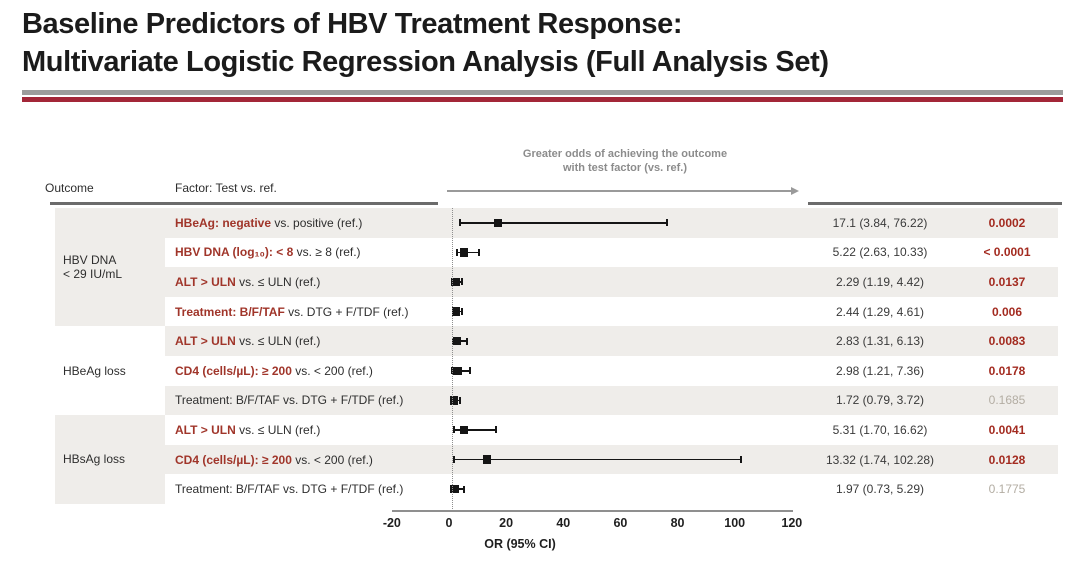 This screenshot has width=1080, height=571. I want to click on p-value: 0.006, so click(1007, 311).